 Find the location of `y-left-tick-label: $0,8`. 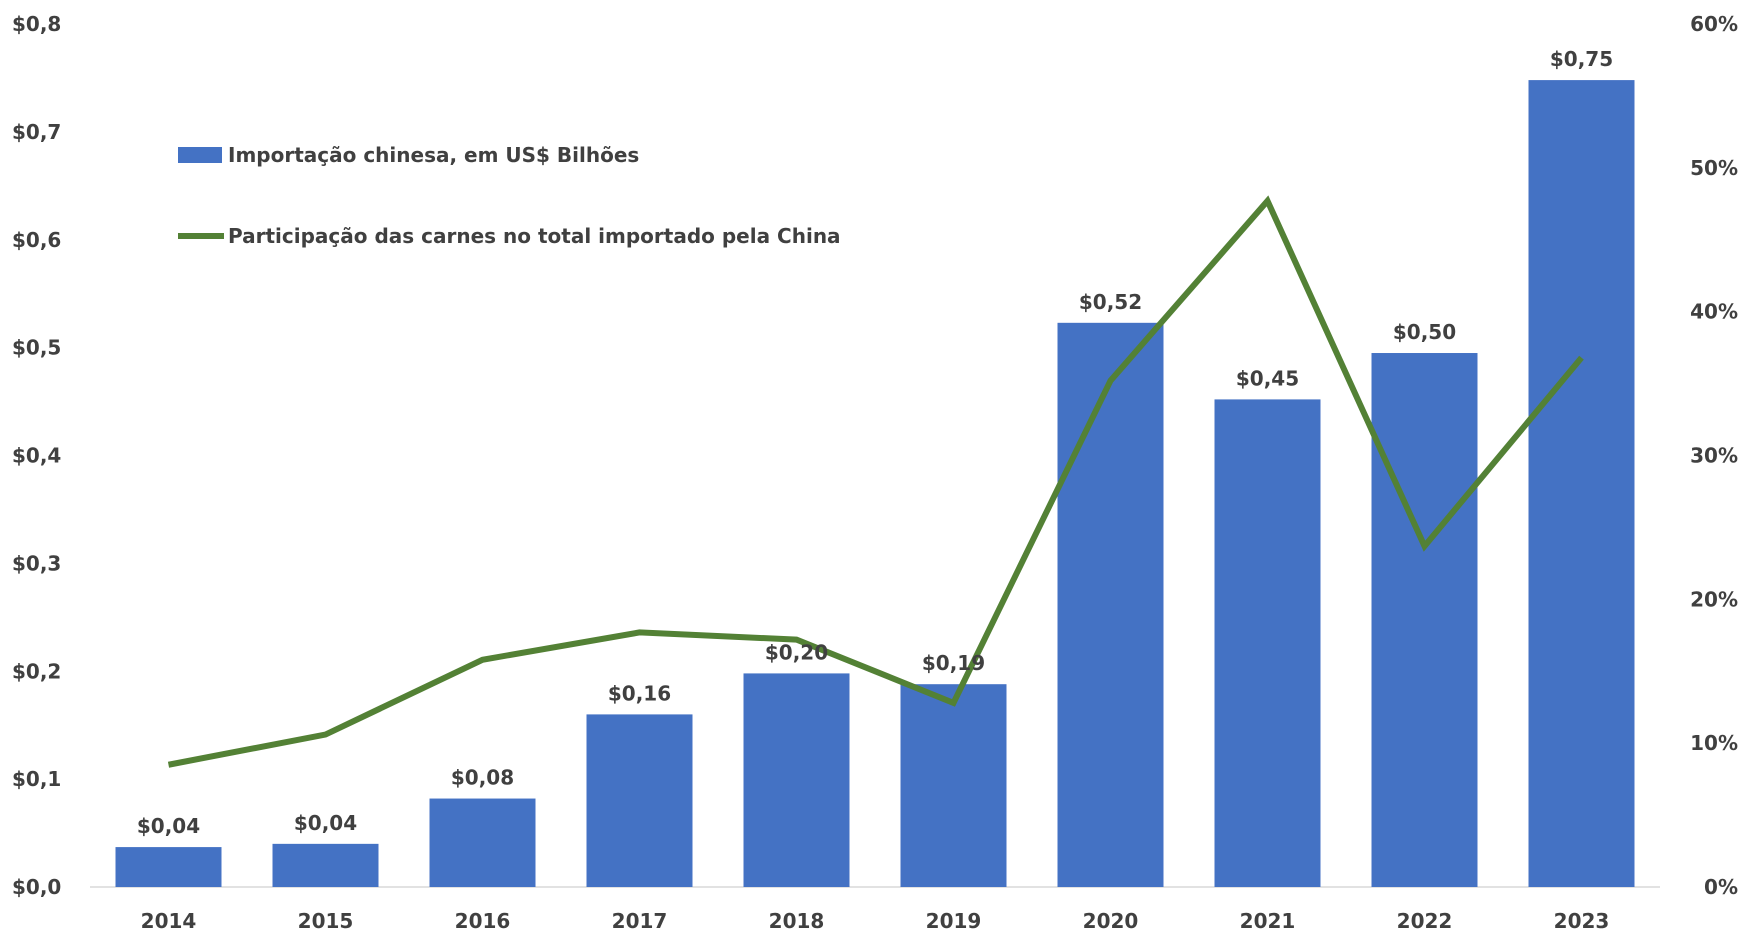

y-left-tick-label: $0,8 is located at coordinates (36, 24).